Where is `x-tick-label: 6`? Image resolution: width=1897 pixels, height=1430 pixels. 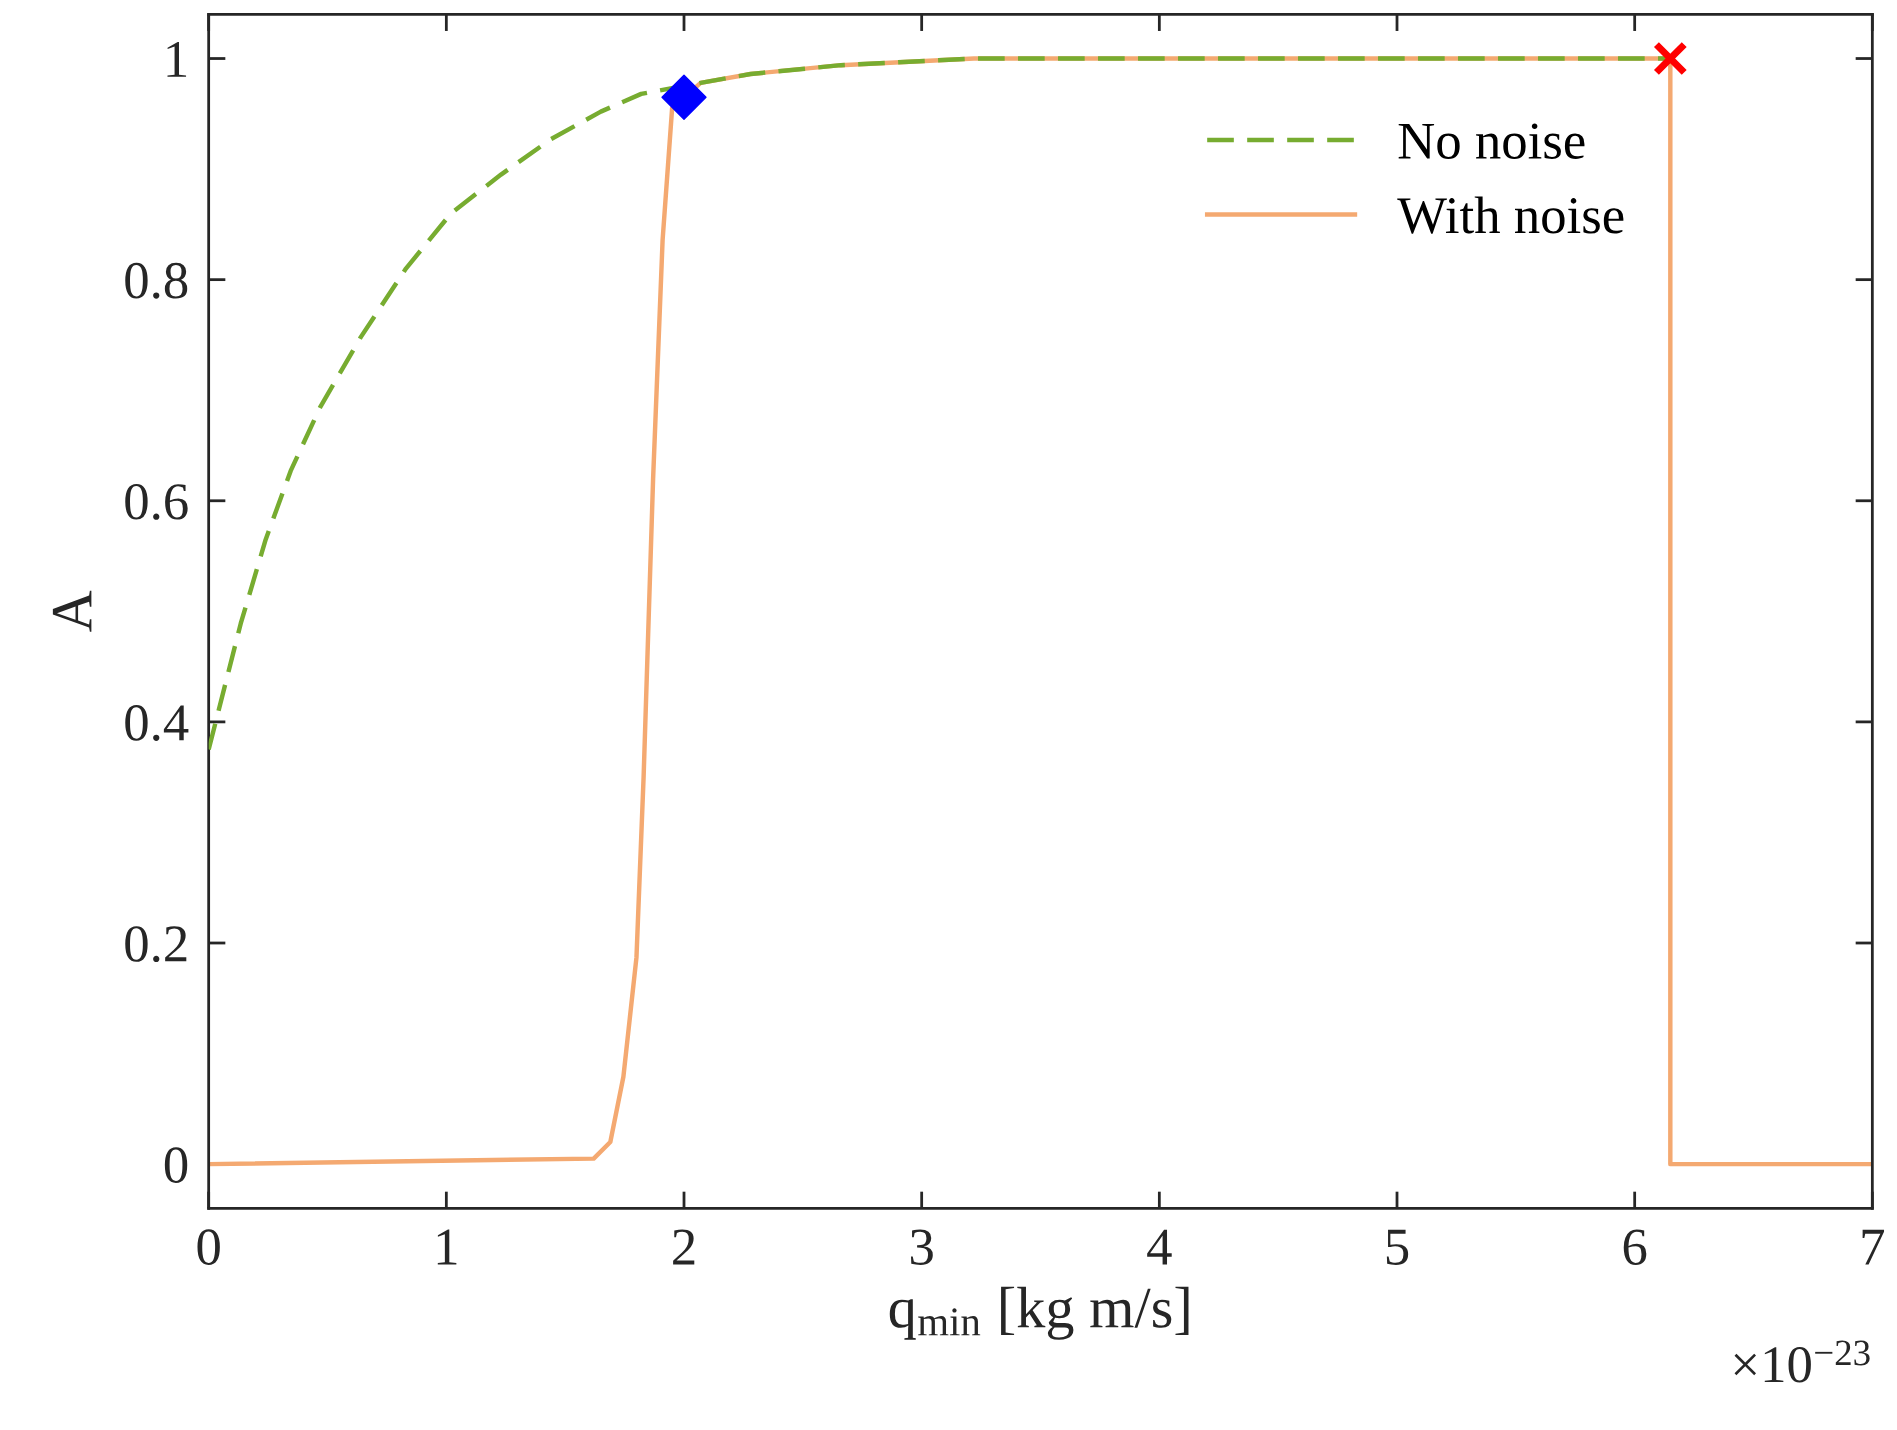
x-tick-label: 6 is located at coordinates (1635, 1247).